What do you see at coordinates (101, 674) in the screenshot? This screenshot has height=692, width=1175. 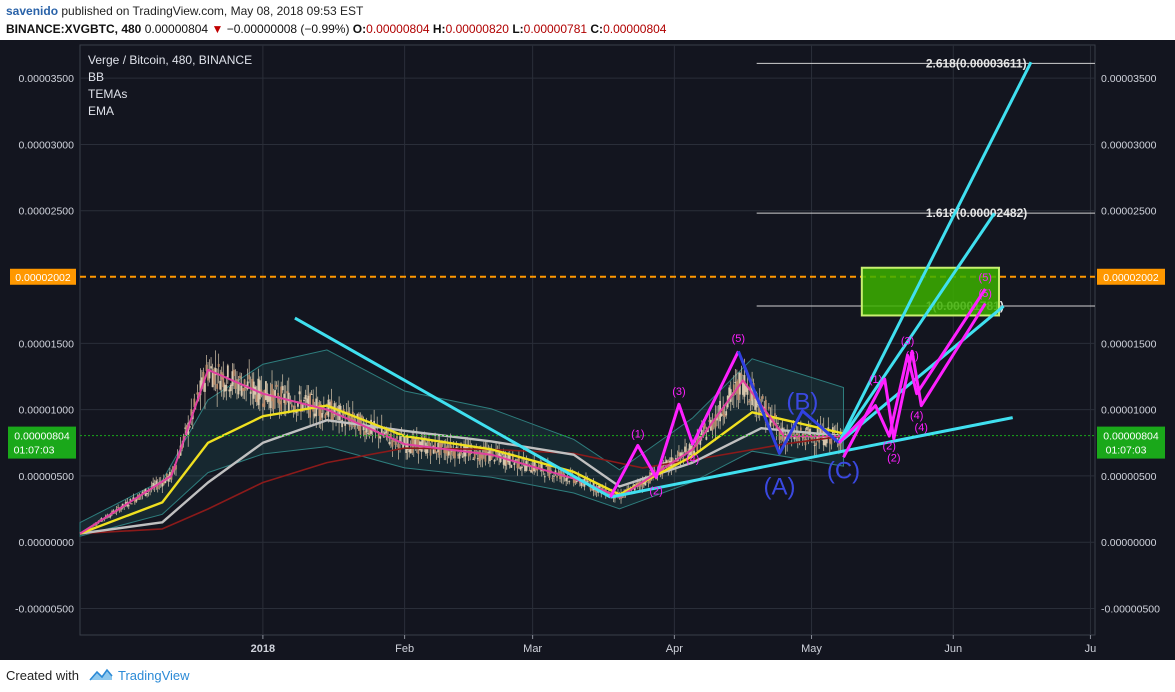 I see `tradingview-logo-icon` at bounding box center [101, 674].